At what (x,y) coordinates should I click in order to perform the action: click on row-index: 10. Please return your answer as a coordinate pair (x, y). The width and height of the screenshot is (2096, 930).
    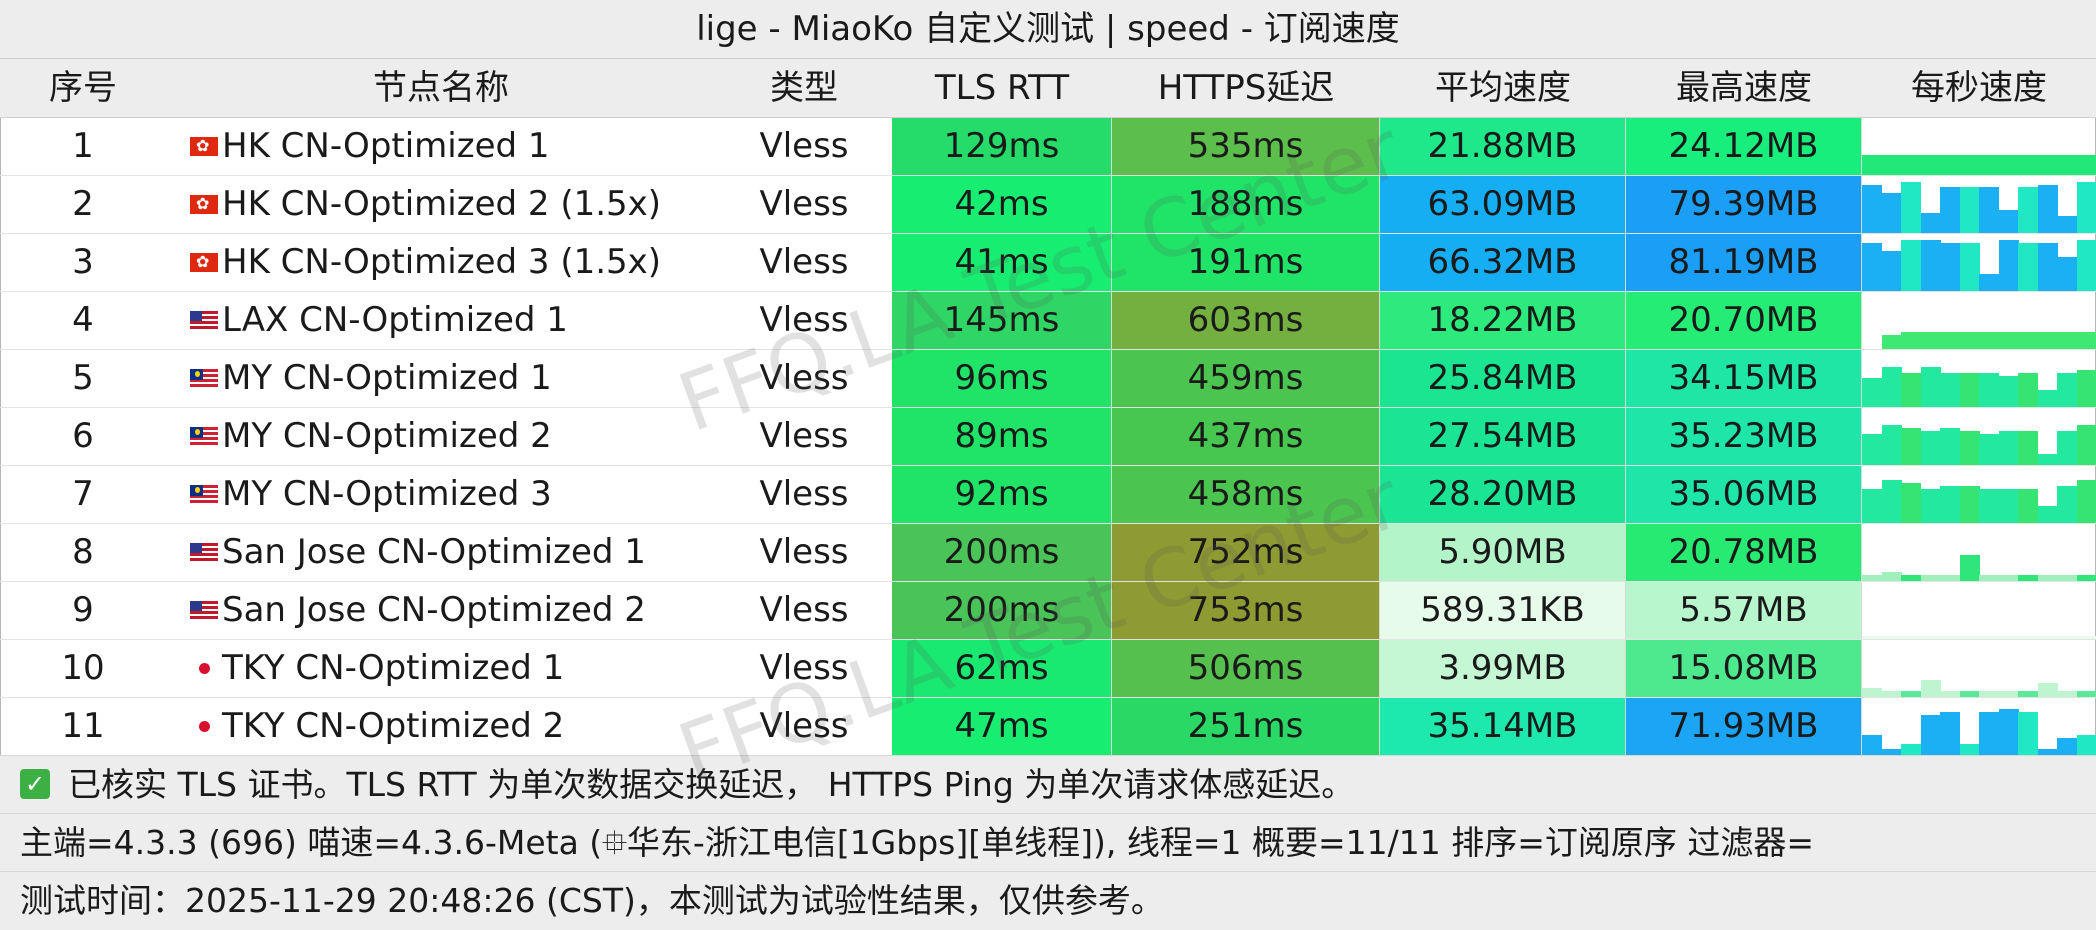
    Looking at the image, I should click on (83, 668).